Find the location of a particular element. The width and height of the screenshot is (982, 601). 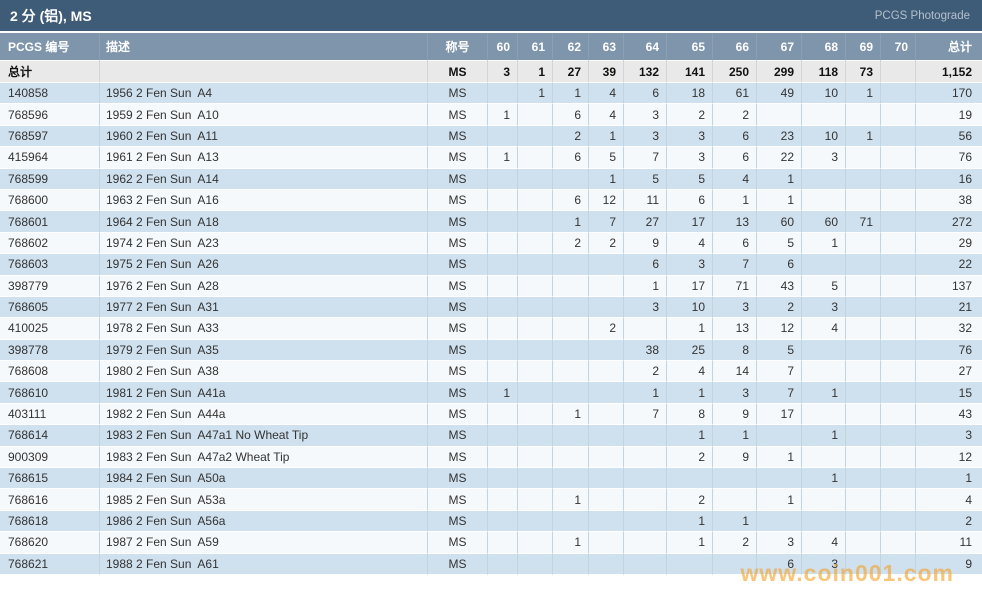

pcgs-id-cell: 768597 is located at coordinates (50, 136).